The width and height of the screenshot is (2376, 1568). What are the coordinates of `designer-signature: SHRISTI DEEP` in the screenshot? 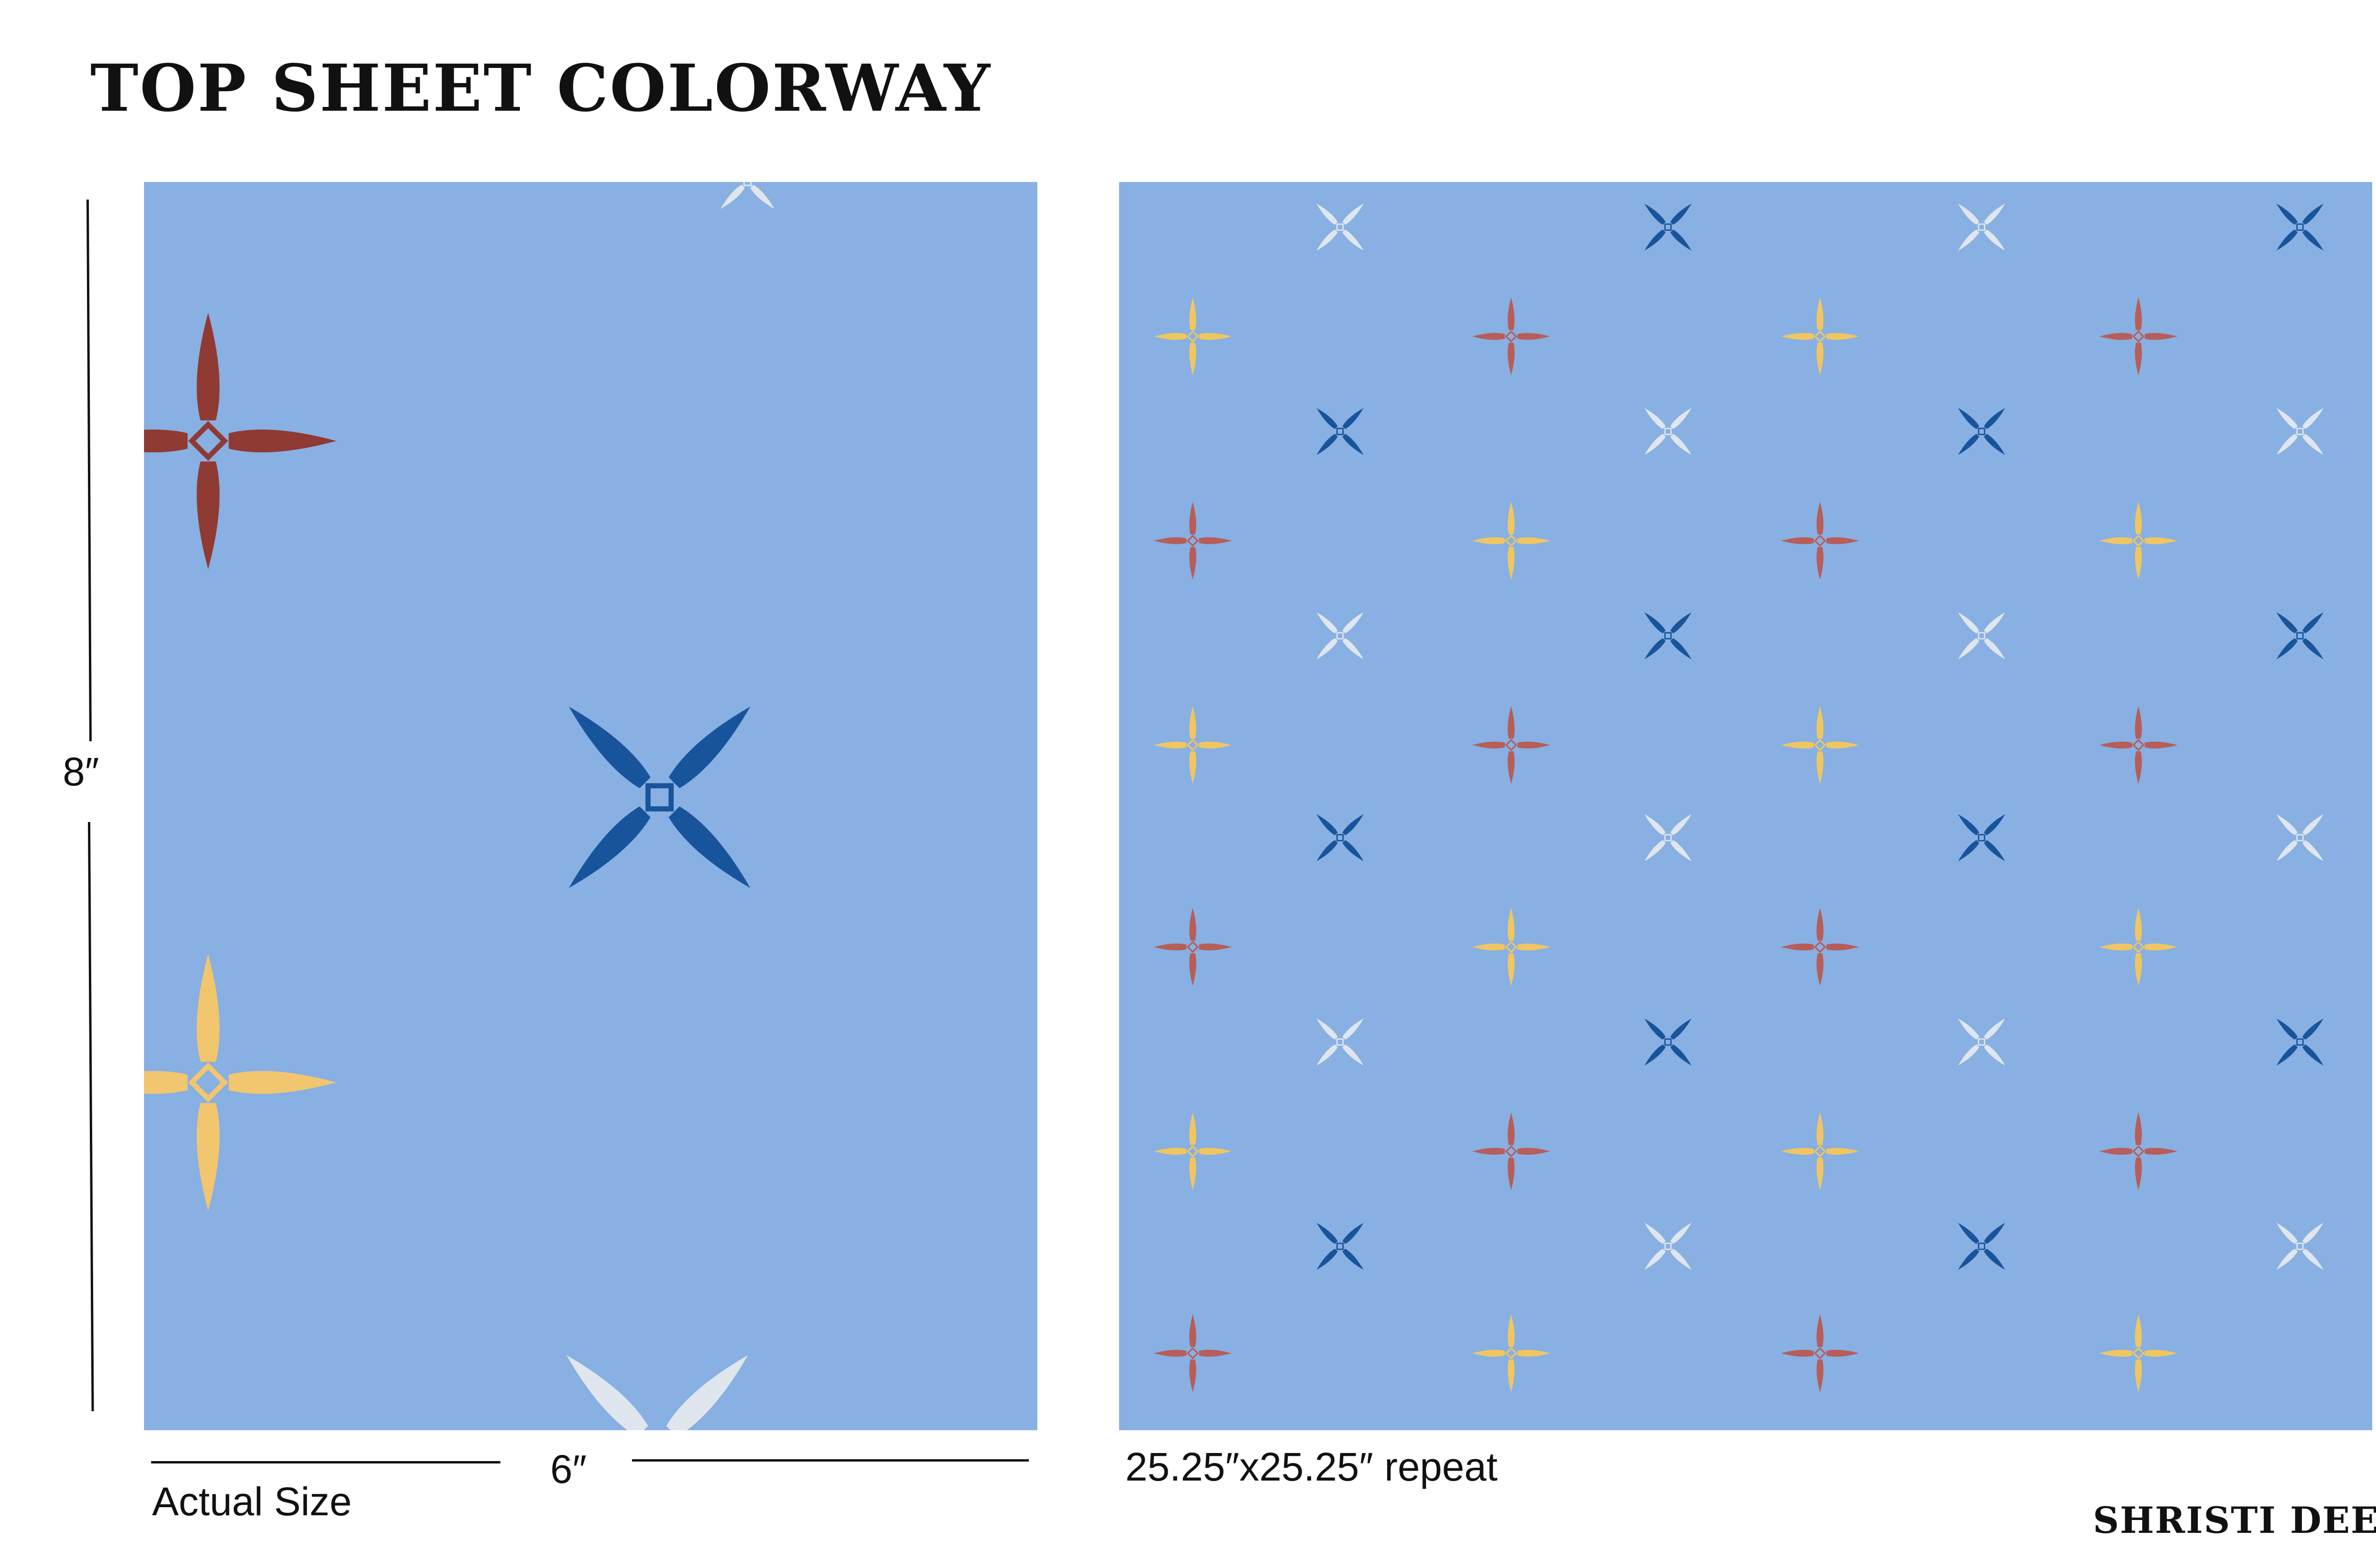 It's located at (2234, 1520).